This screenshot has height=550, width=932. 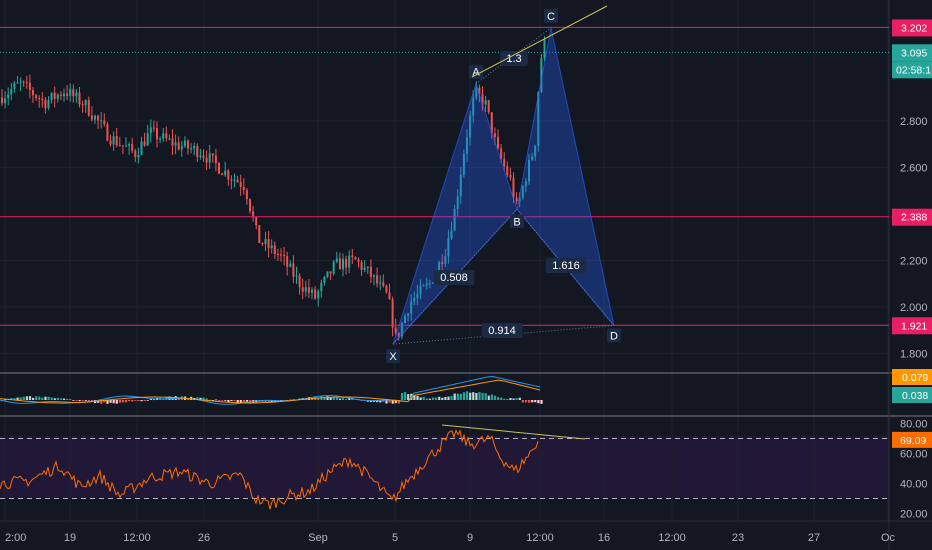 I want to click on macd-value-badge, so click(x=912, y=395).